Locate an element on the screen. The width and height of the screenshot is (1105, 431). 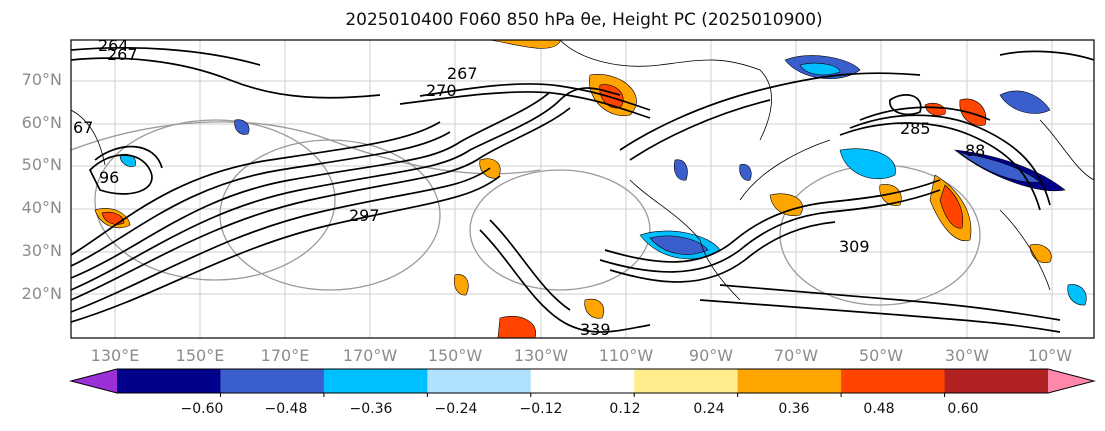
contour-label: 67 is located at coordinates (83, 127).